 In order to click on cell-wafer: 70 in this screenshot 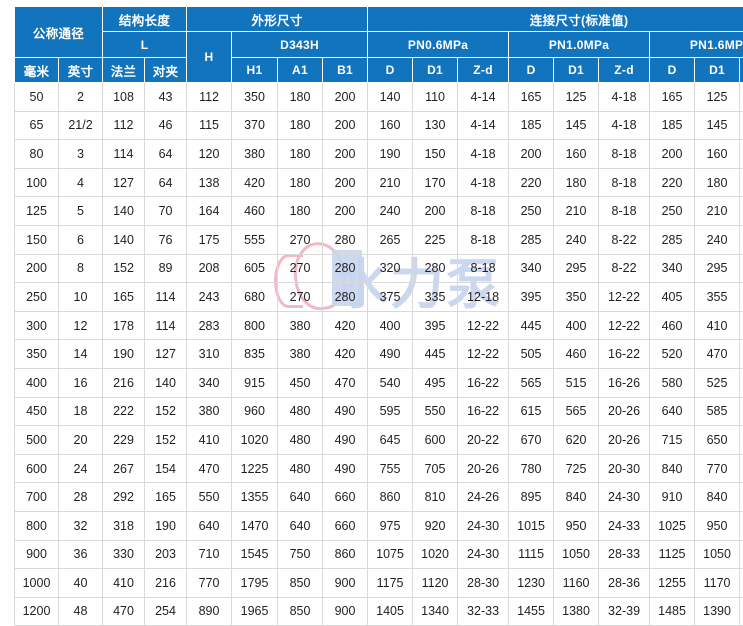, I will do `click(166, 211)`.